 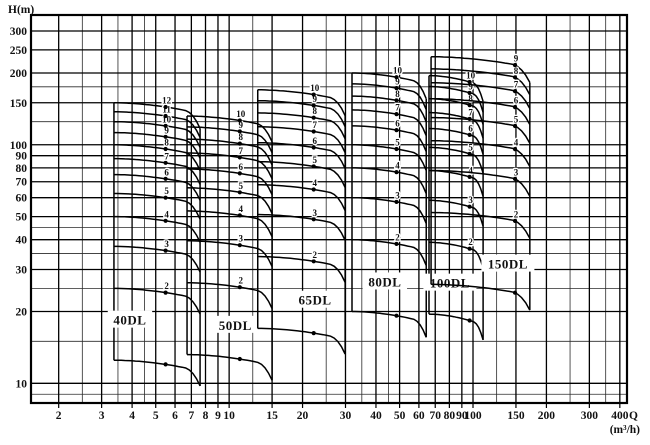 What do you see at coordinates (301, 174) in the screenshot?
I see `pump-curve-65DL-5stage` at bounding box center [301, 174].